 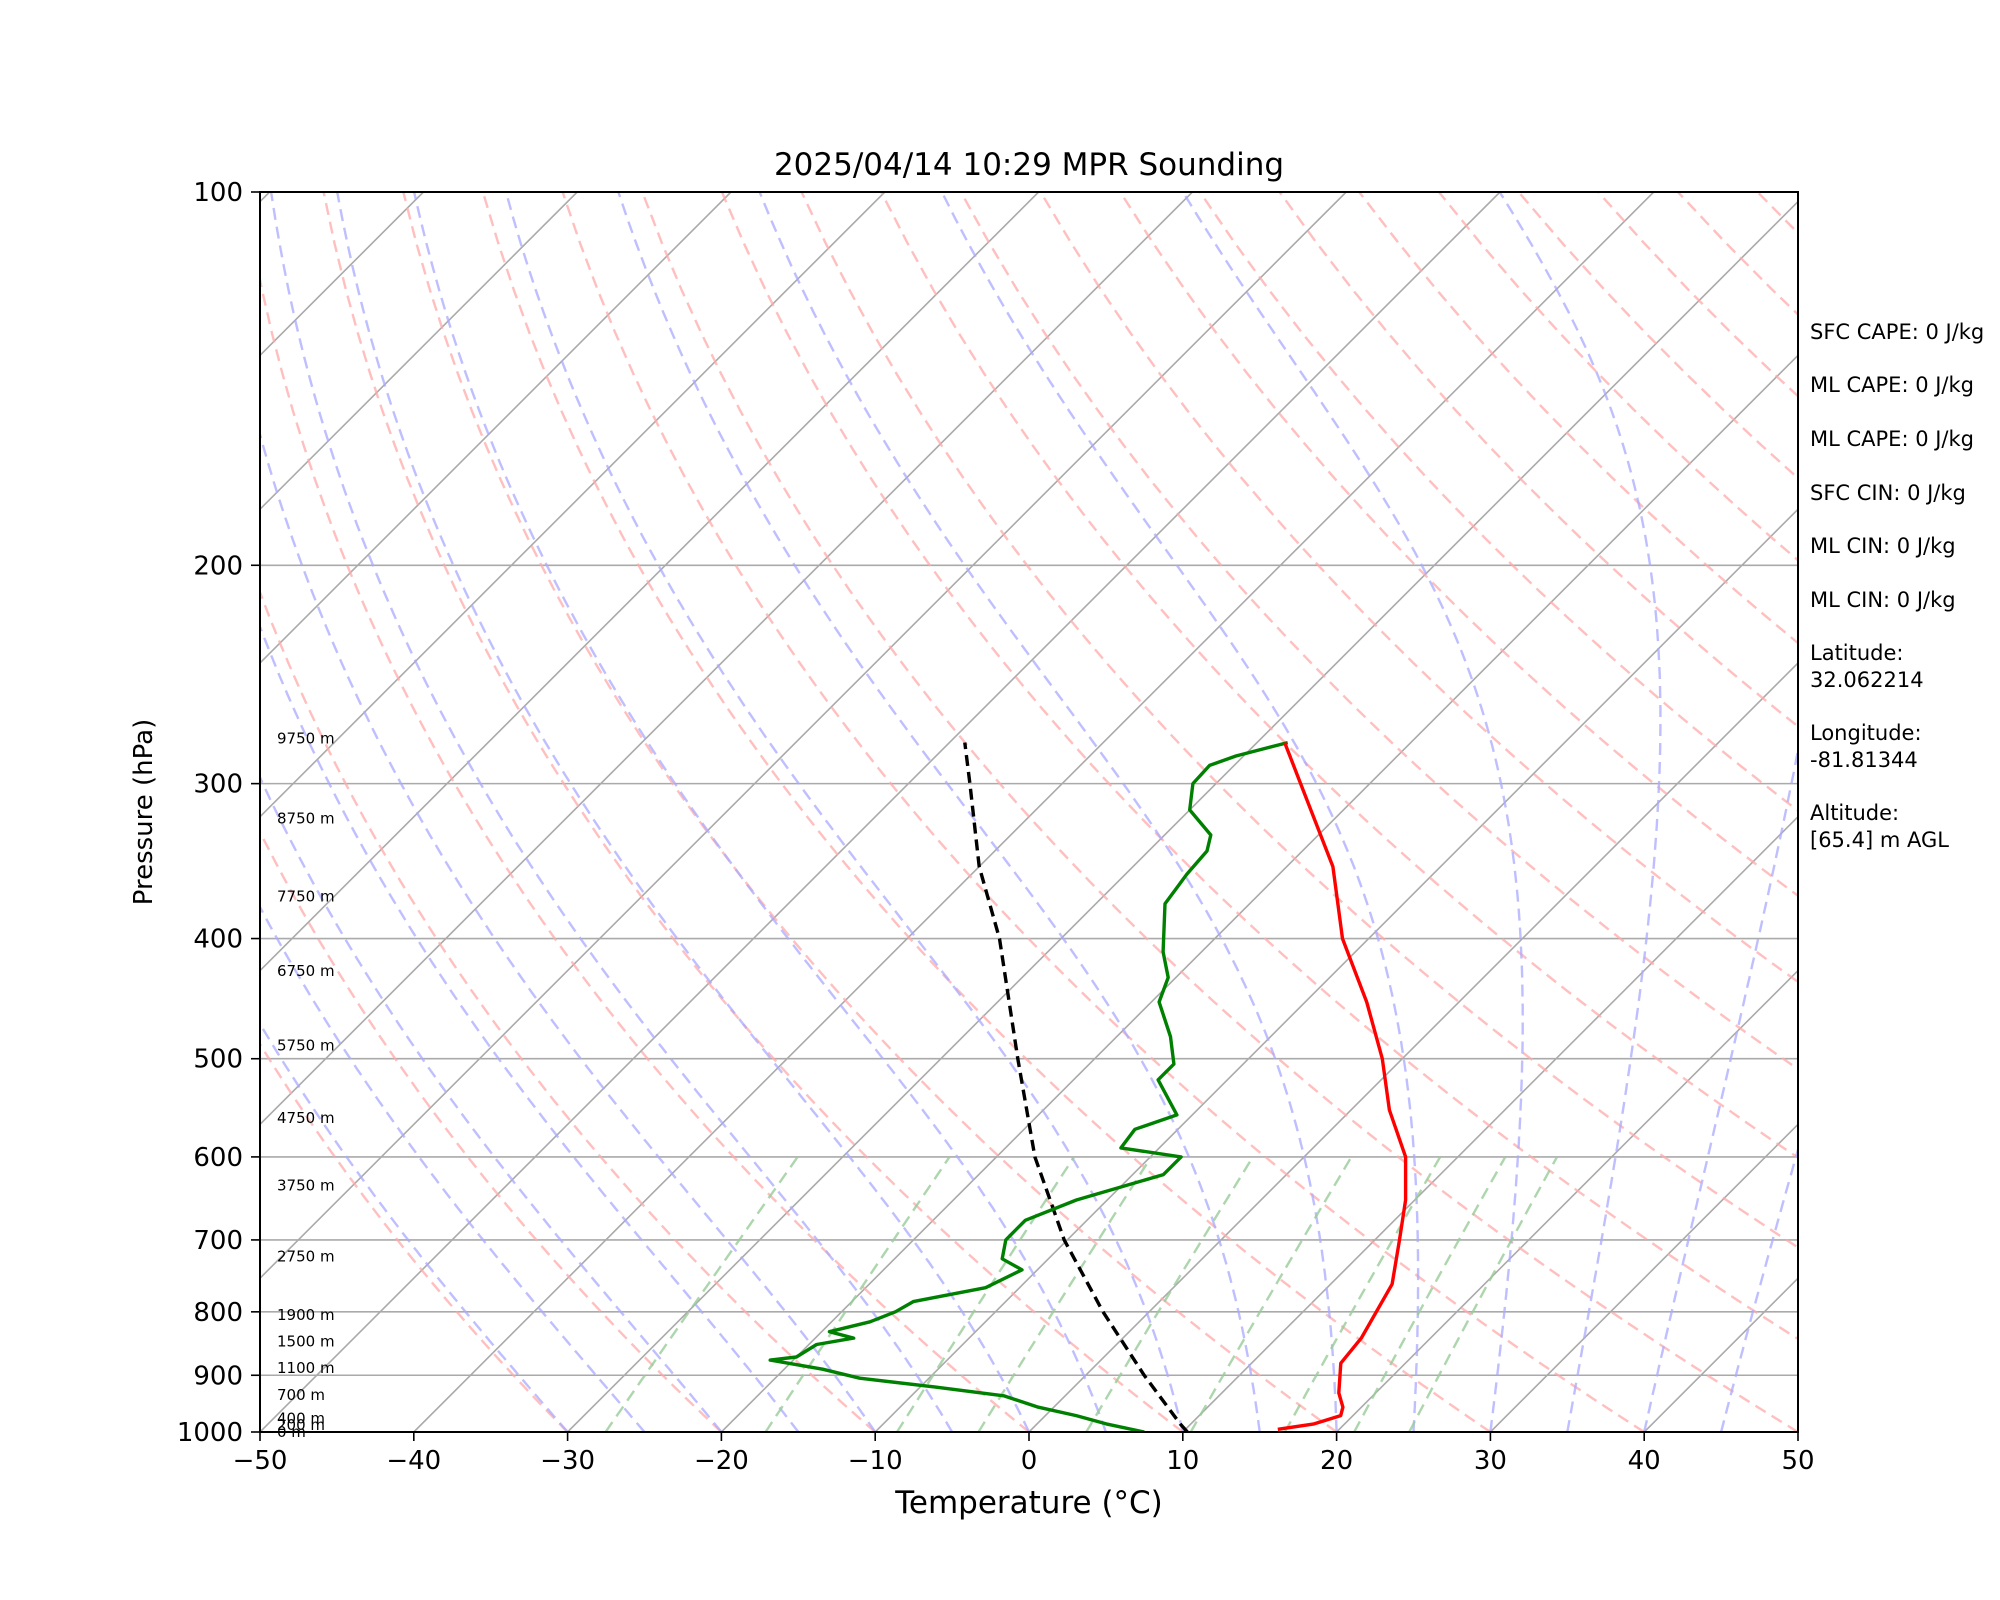 What do you see at coordinates (218, 940) in the screenshot?
I see `y-tick-label: 400` at bounding box center [218, 940].